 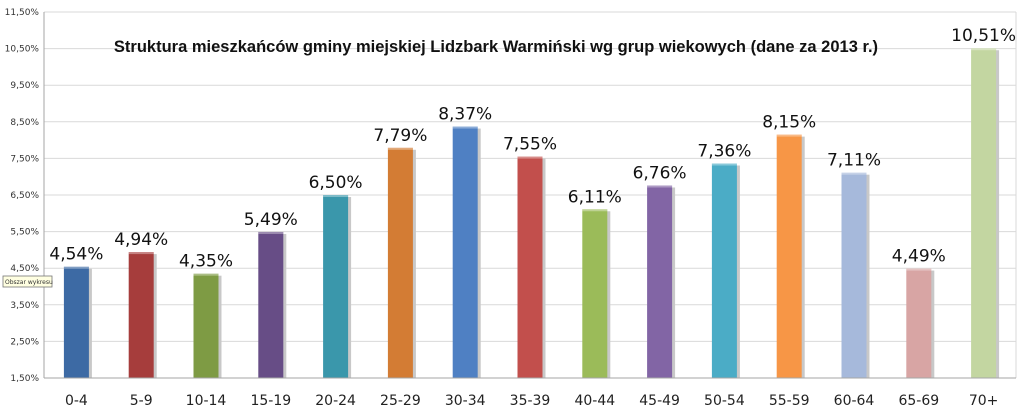 What do you see at coordinates (724, 152) in the screenshot?
I see `data-label: 7,36%` at bounding box center [724, 152].